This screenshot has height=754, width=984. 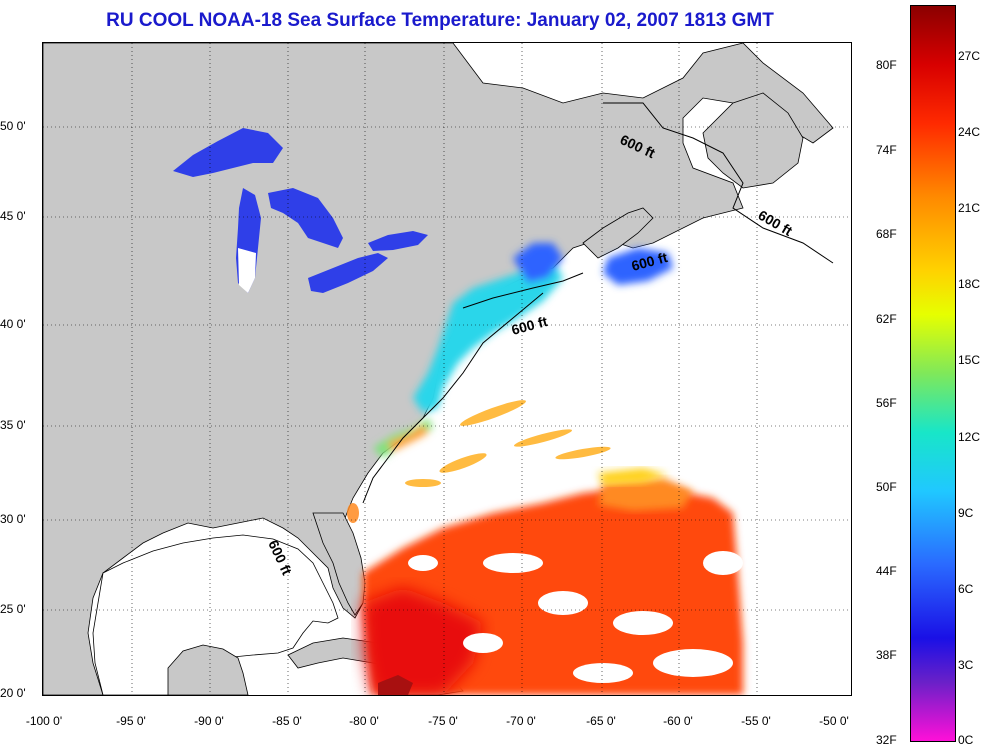 I want to click on lon-label-80: -80 0', so click(x=364, y=721).